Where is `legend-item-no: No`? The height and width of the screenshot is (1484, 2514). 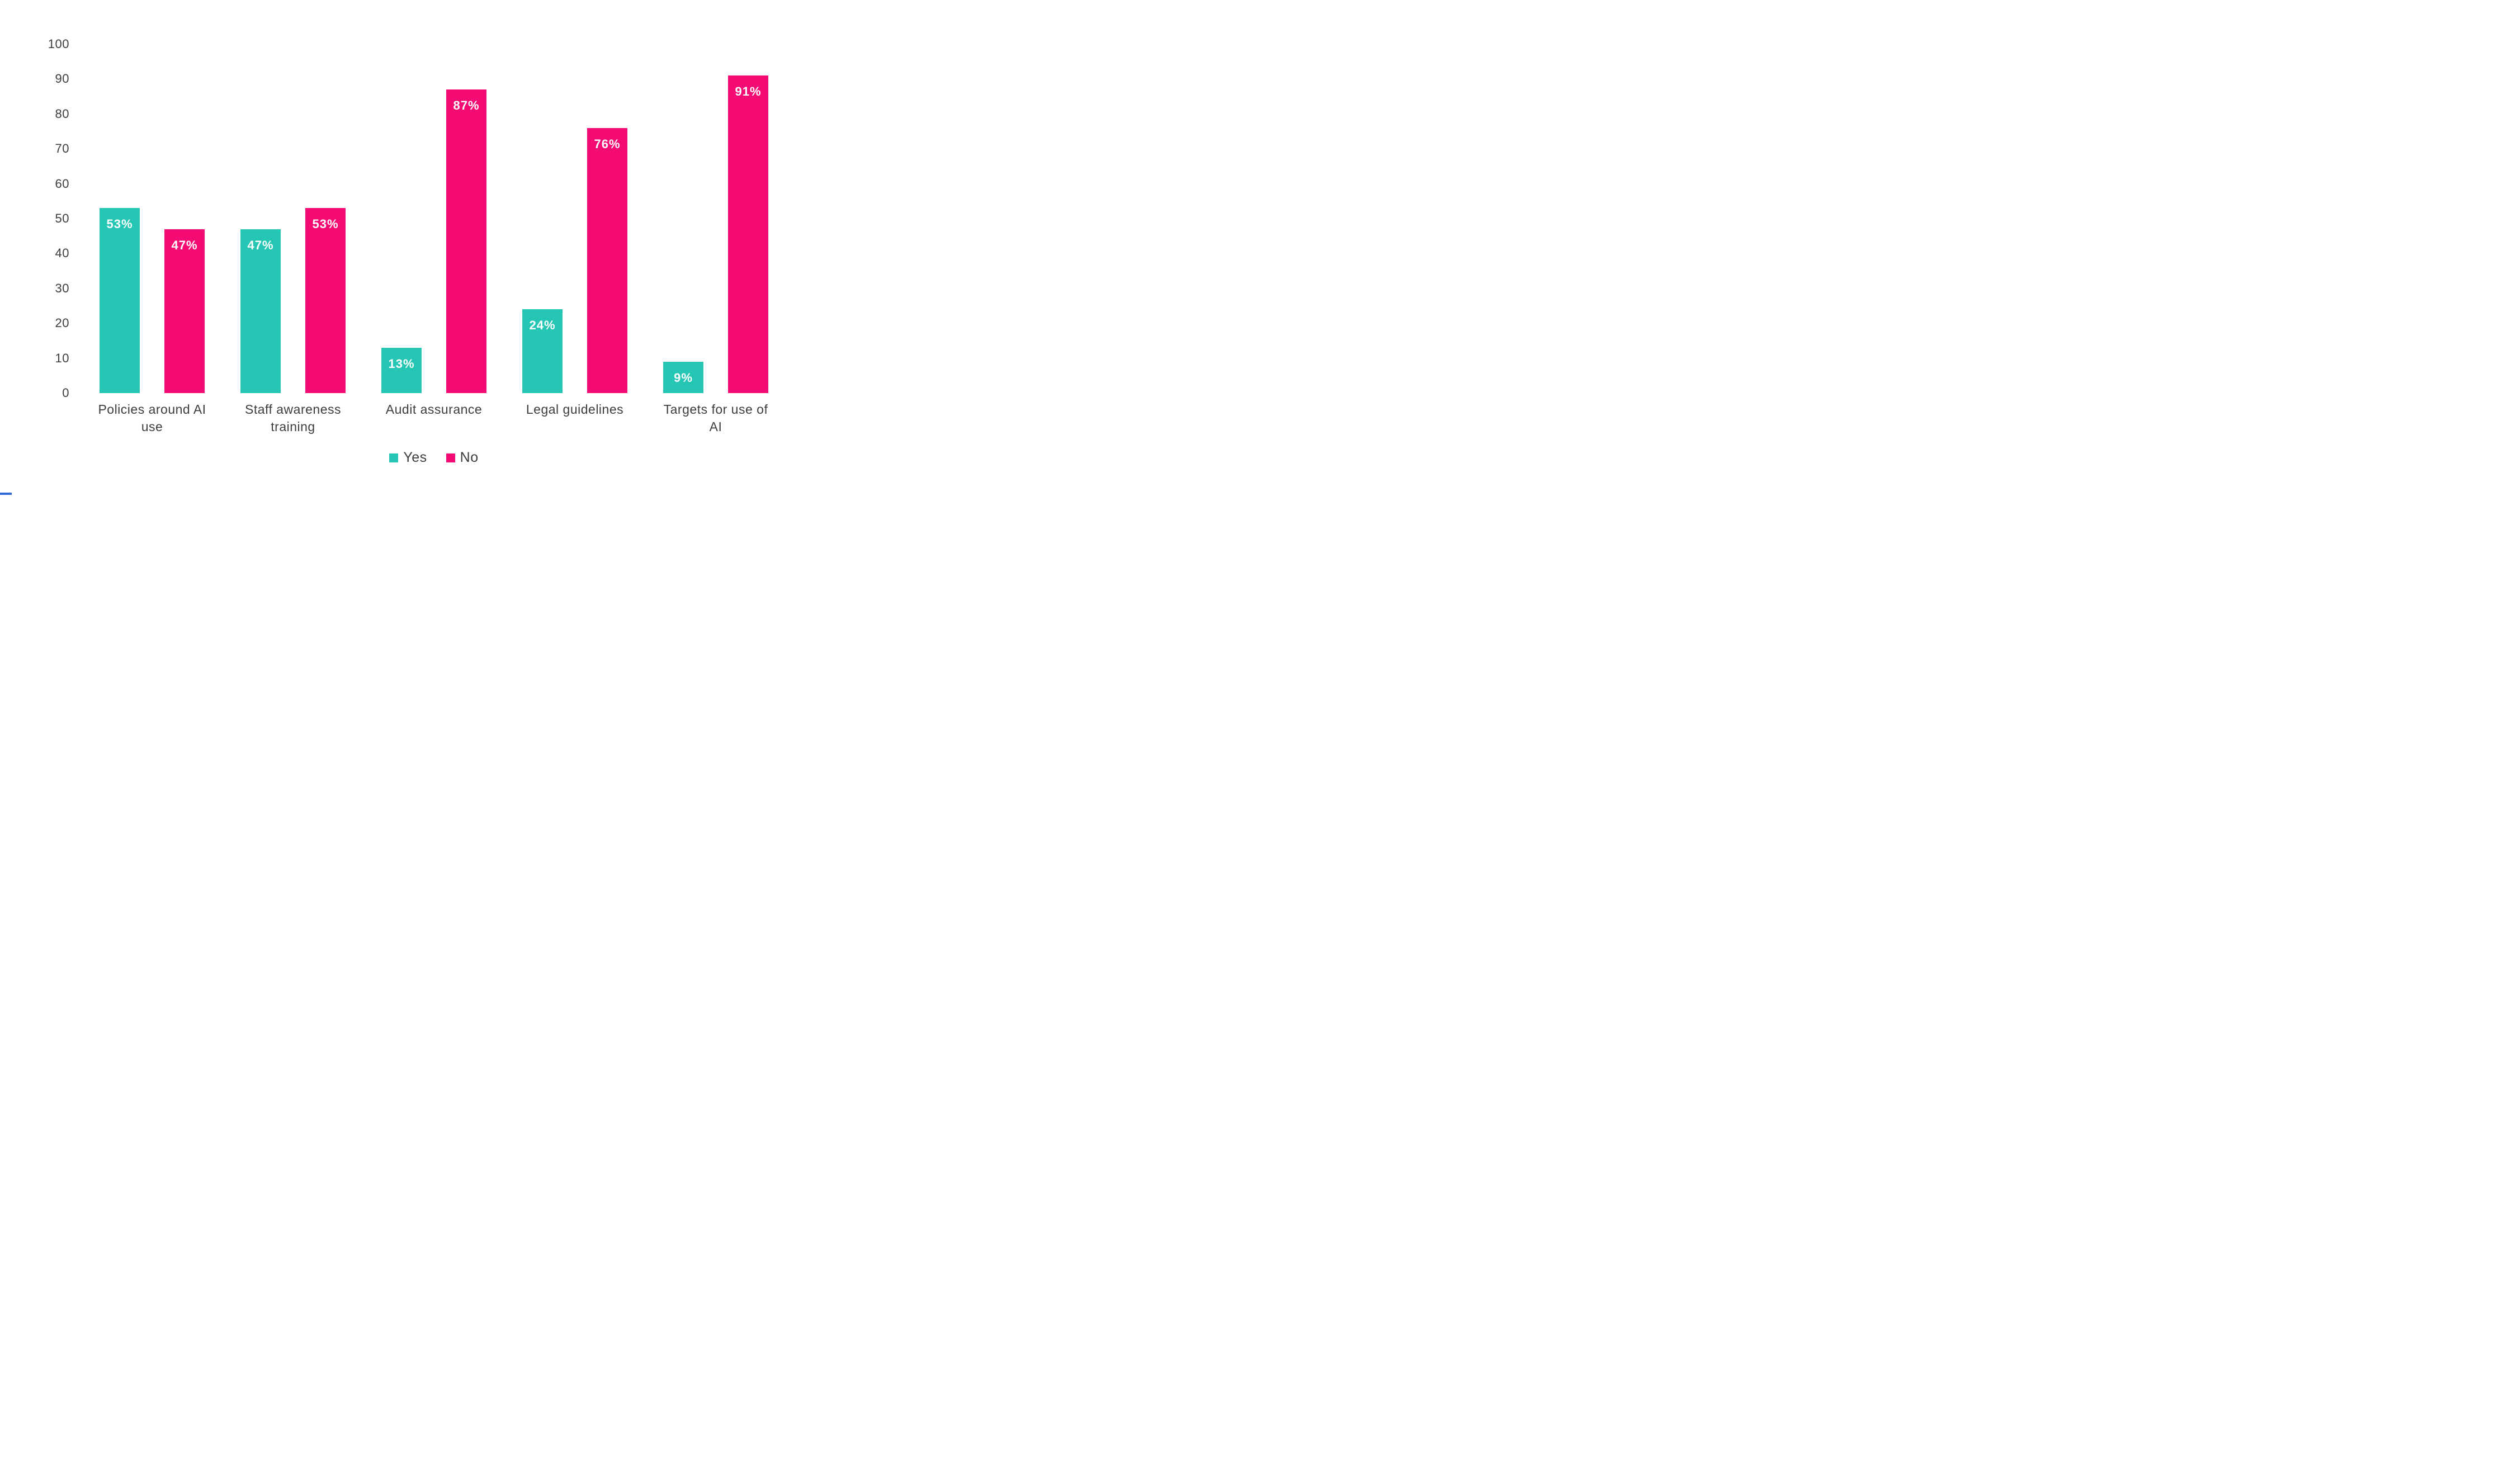
legend-item-no: No is located at coordinates (463, 458).